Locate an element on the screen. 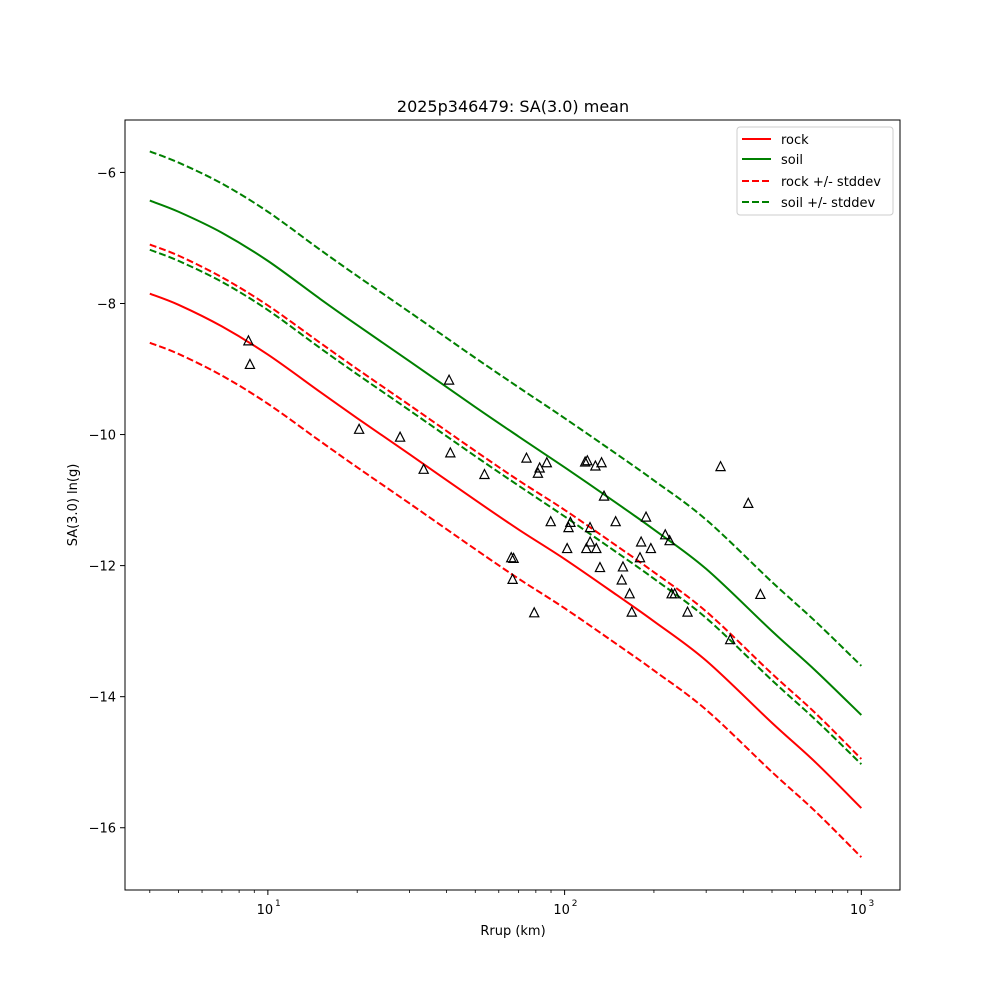 The image size is (1000, 1000). legend-label-rock-stddev: rock +/- stddev is located at coordinates (831, 182).